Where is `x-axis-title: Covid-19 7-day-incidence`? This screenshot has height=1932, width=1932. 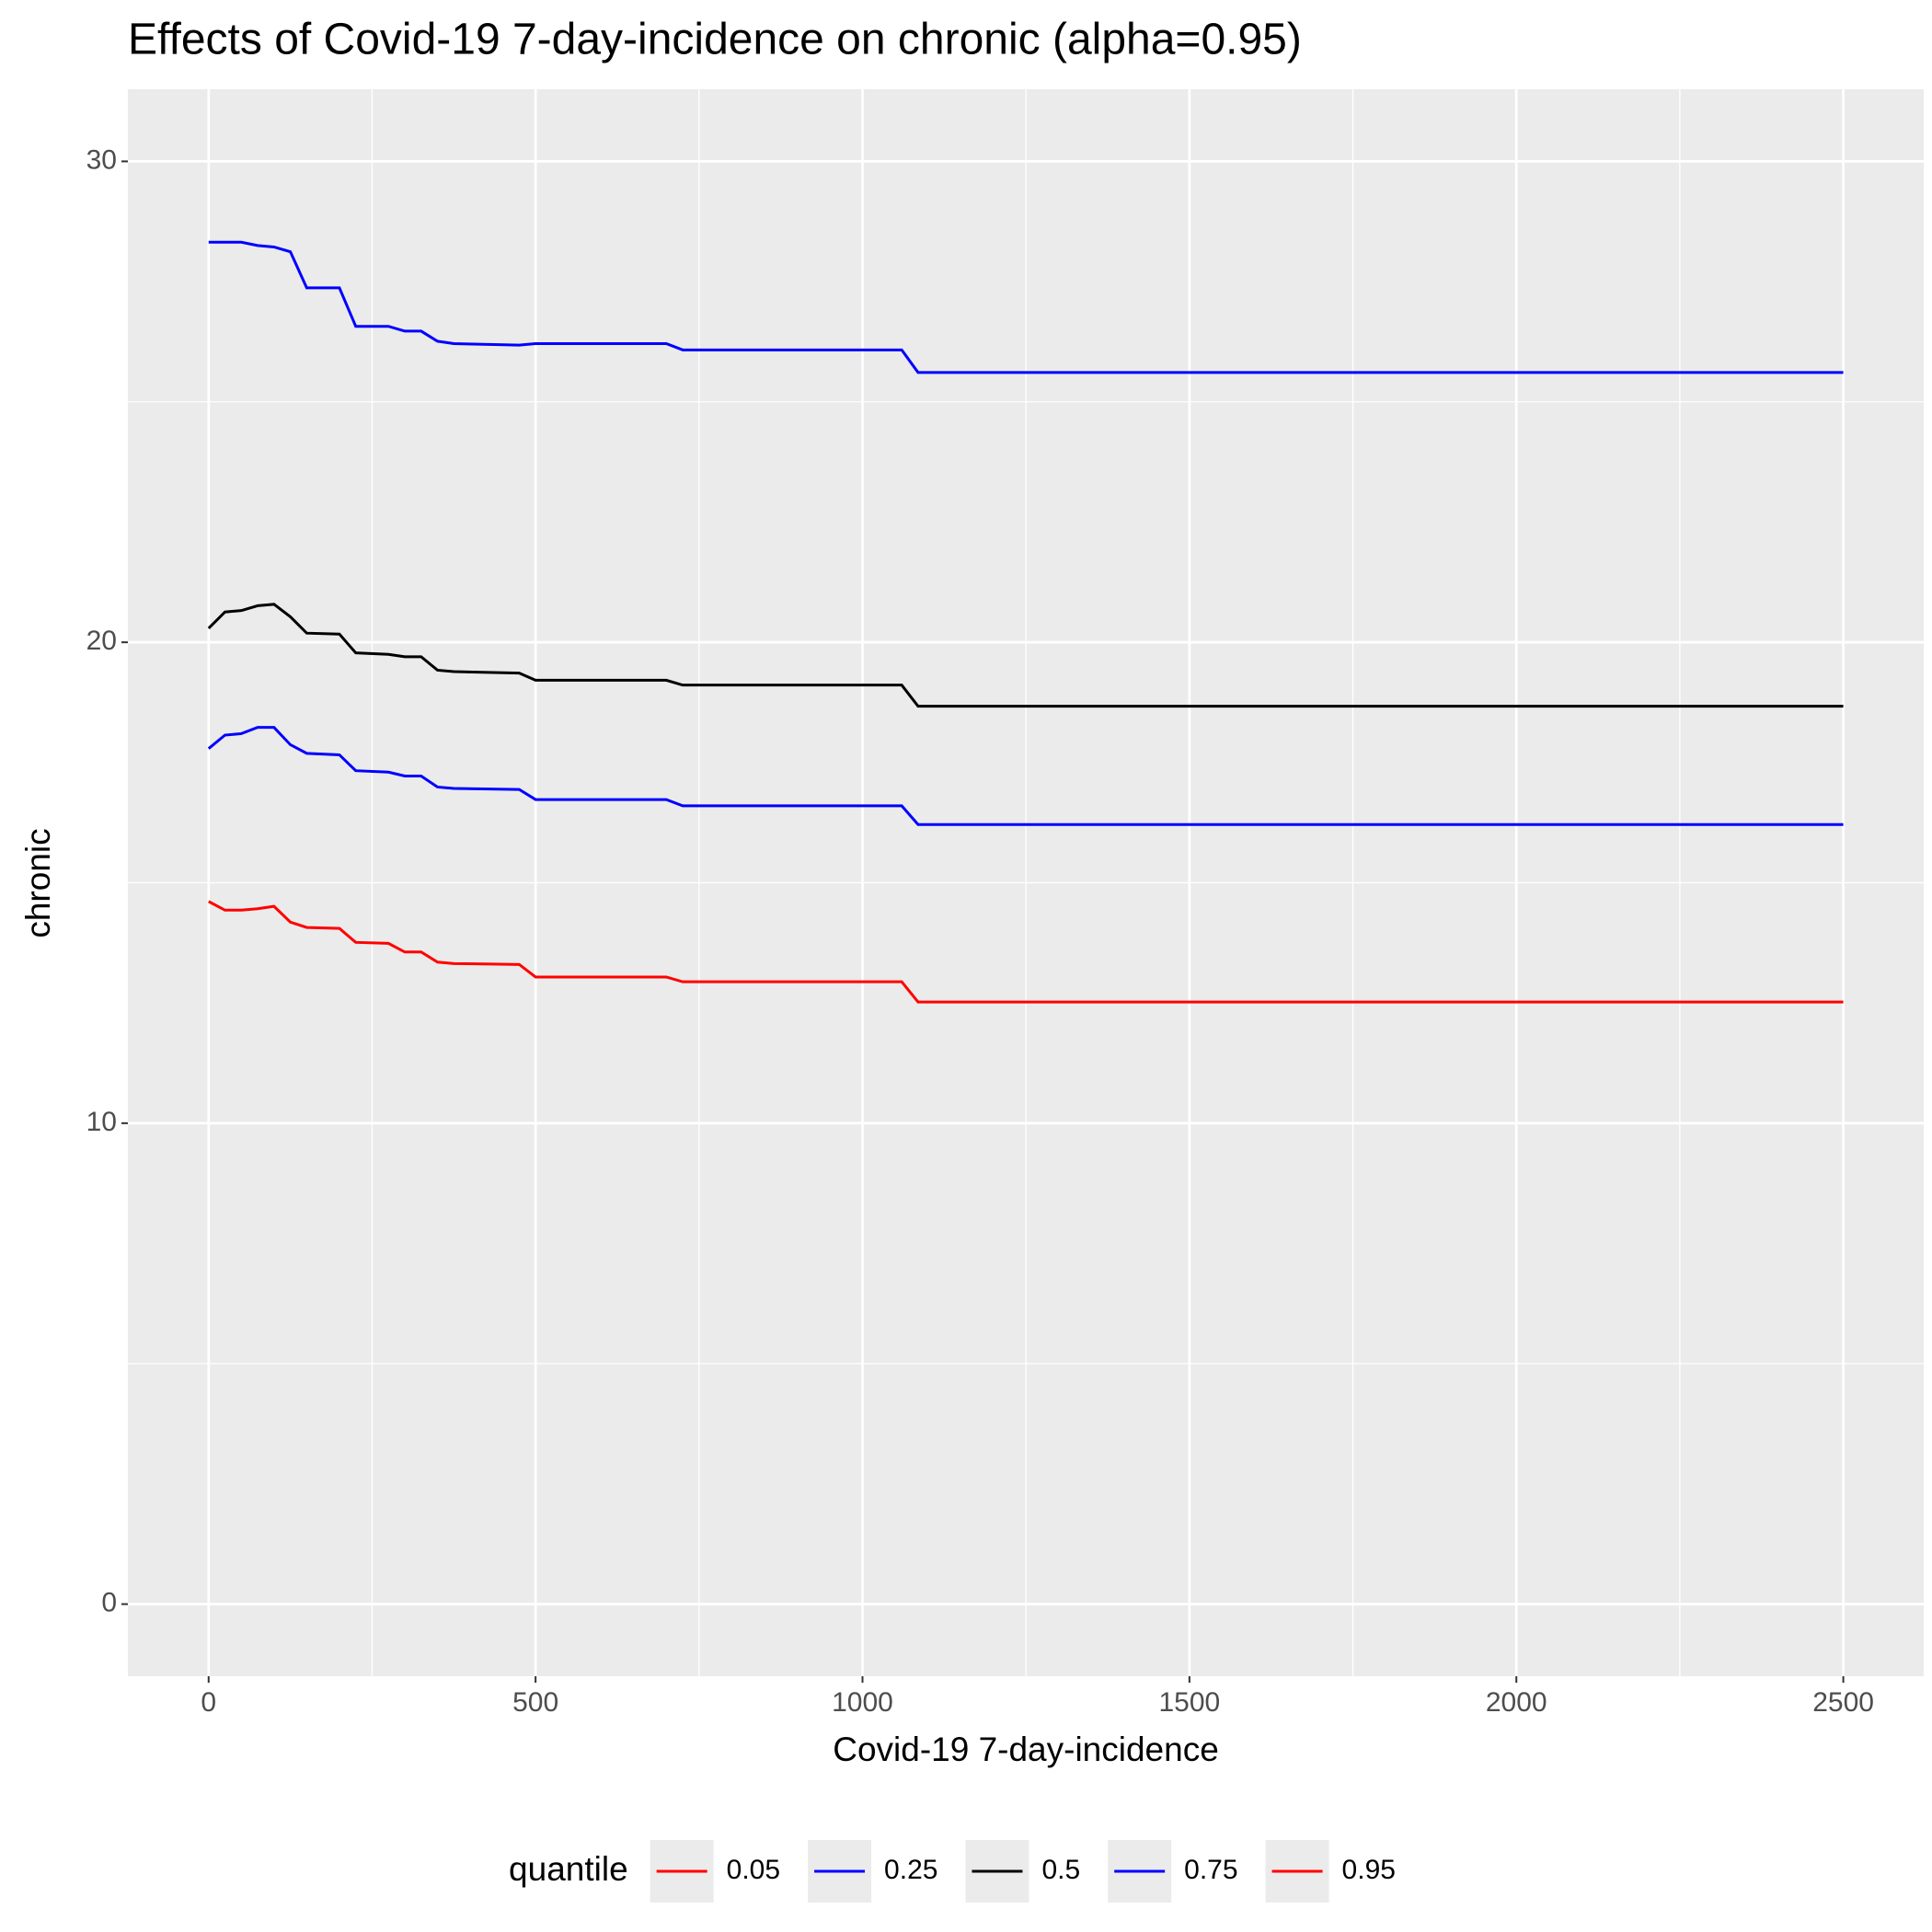
x-axis-title: Covid-19 7-day-incidence is located at coordinates (1026, 1749).